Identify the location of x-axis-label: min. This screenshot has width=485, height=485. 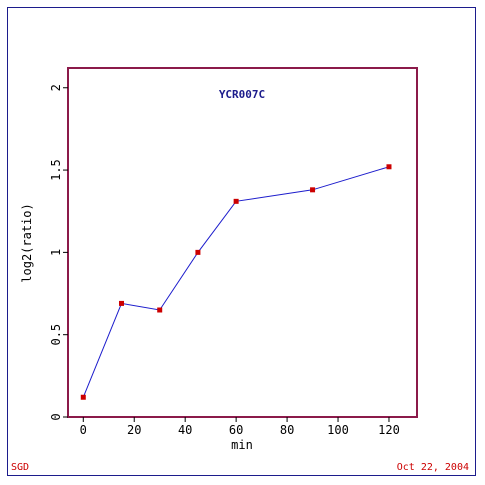
(242, 445).